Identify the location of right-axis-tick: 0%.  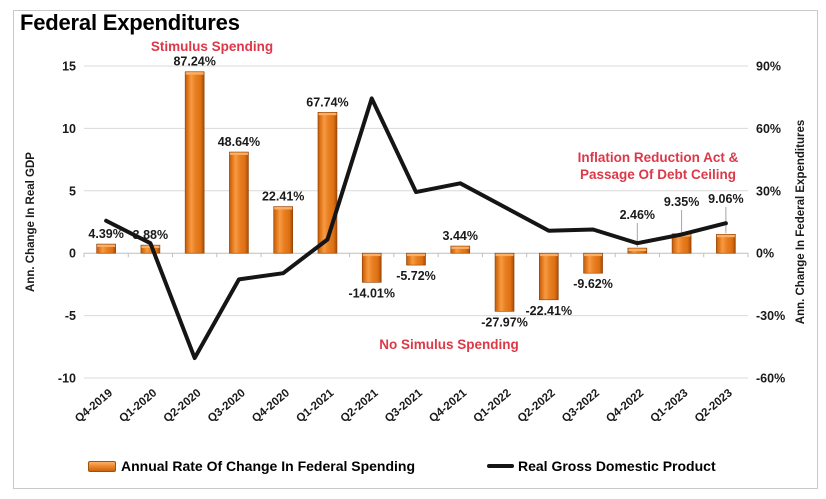
(765, 254).